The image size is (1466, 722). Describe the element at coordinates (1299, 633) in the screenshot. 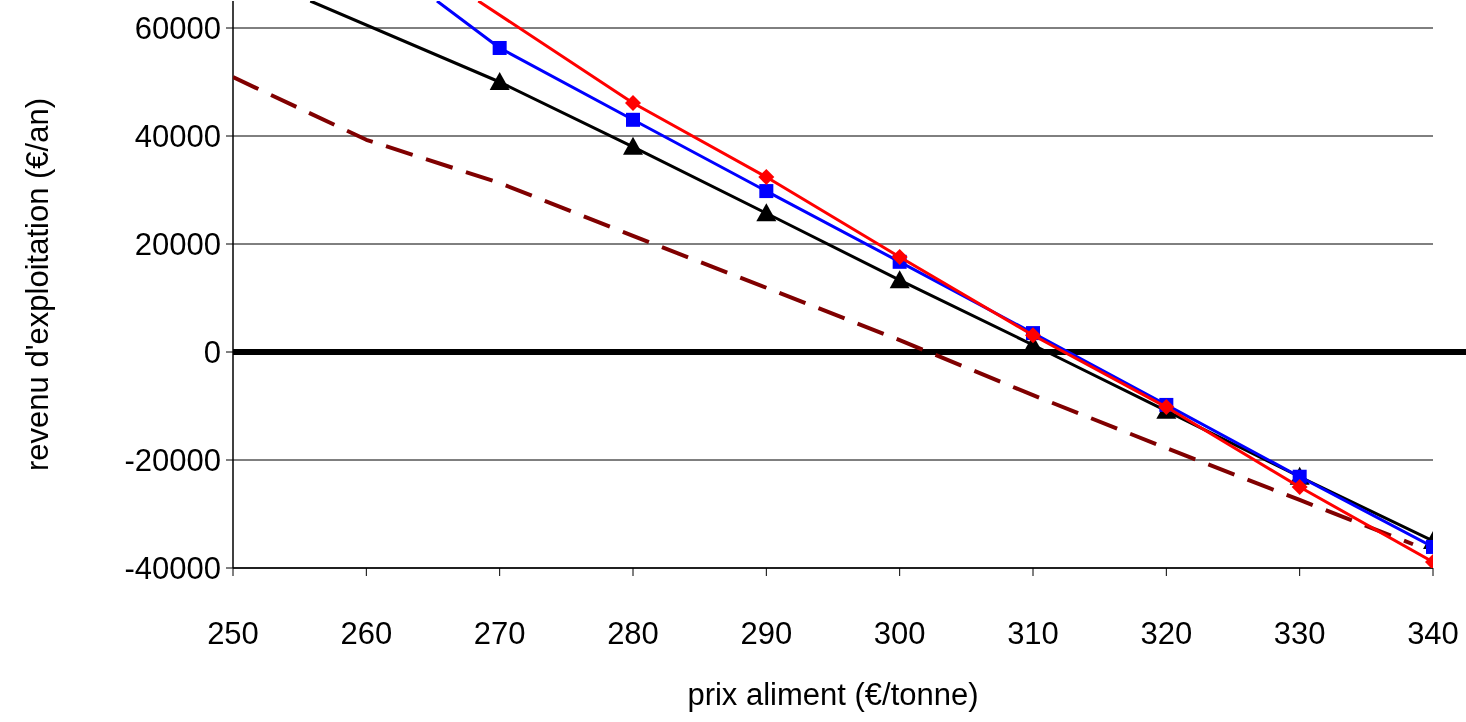

I see `x-tick-label: 330` at that location.